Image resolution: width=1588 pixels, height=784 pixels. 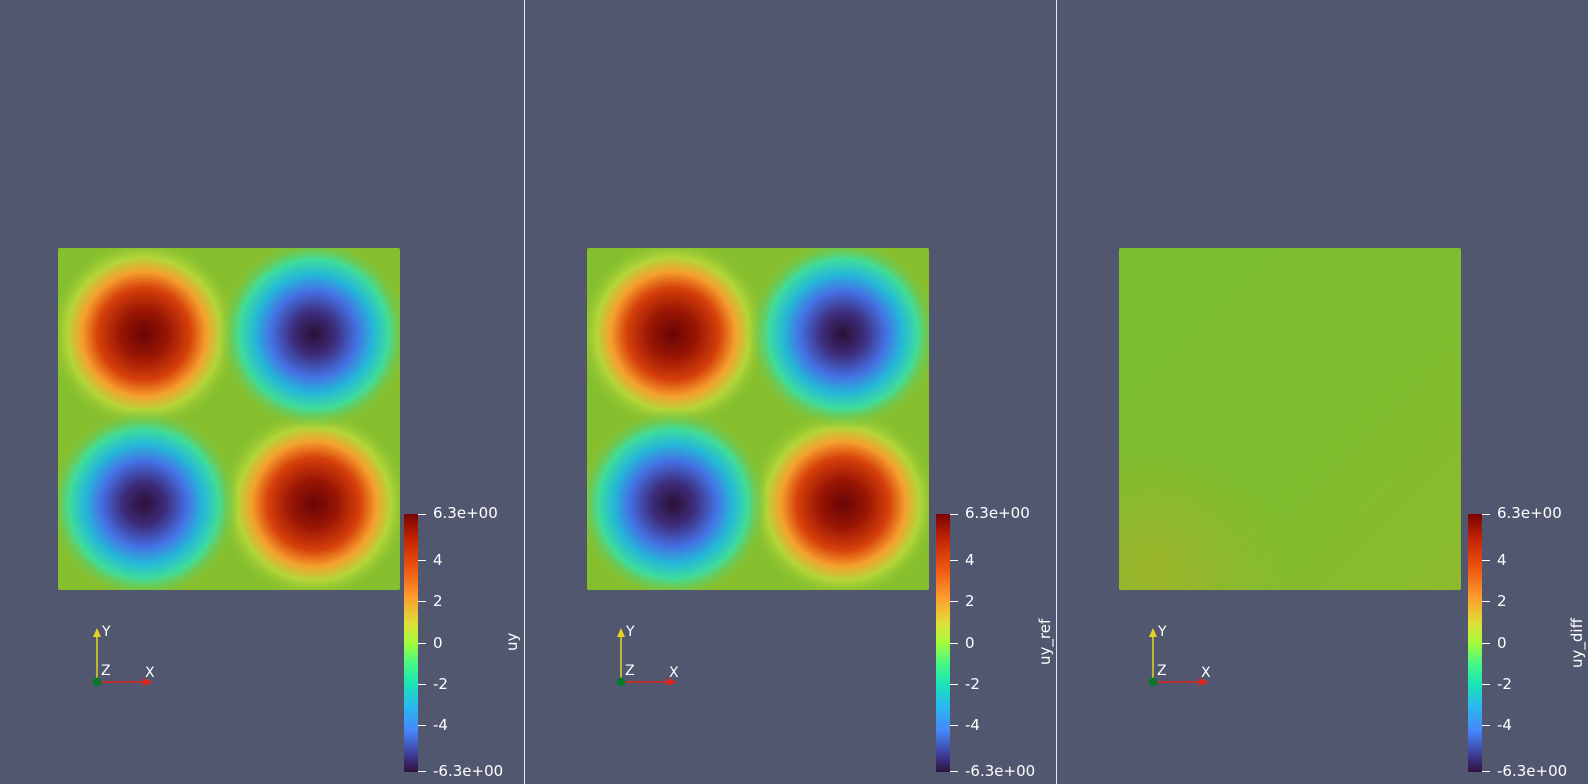 I want to click on colorbar-title: uy_diff, so click(x=1577, y=643).